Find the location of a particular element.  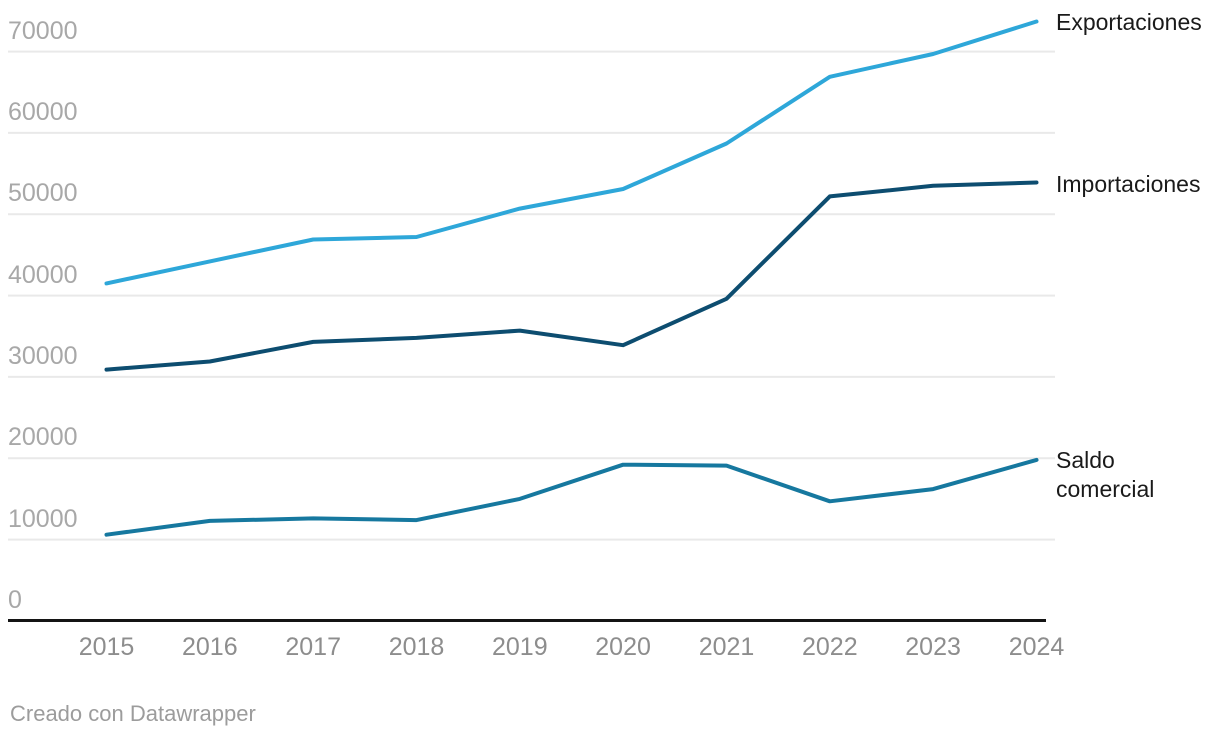

x-tick-label-2021: 2021 is located at coordinates (726, 647).